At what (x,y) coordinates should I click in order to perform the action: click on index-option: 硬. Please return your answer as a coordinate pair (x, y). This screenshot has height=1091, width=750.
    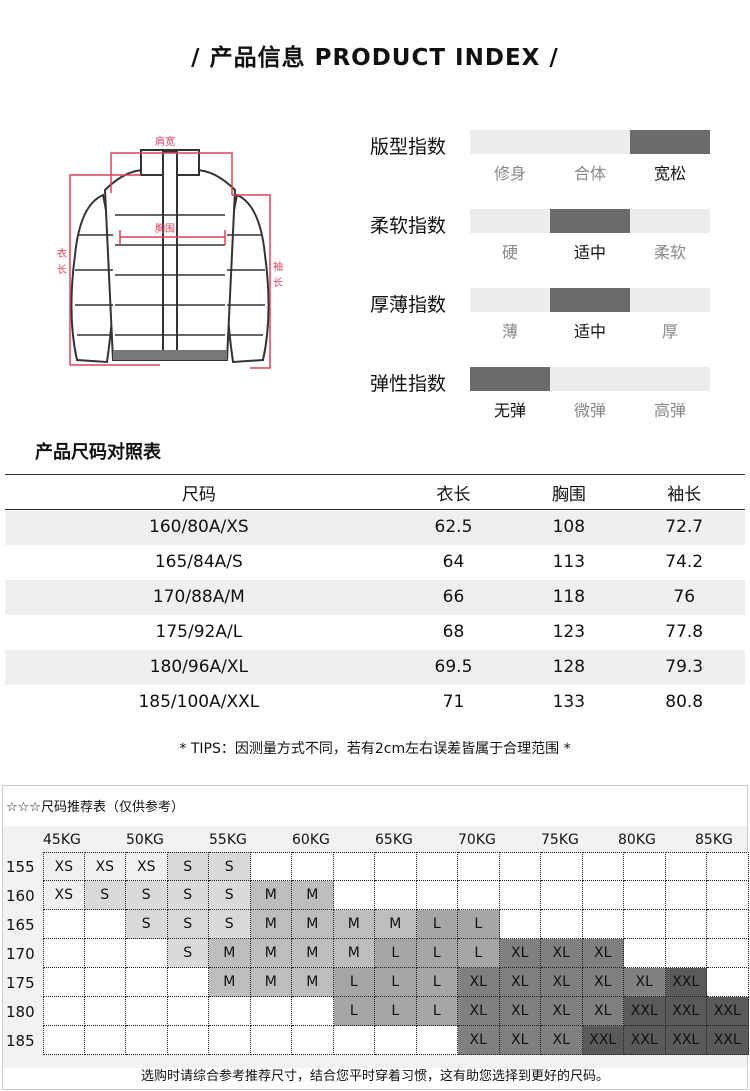
    Looking at the image, I should click on (509, 252).